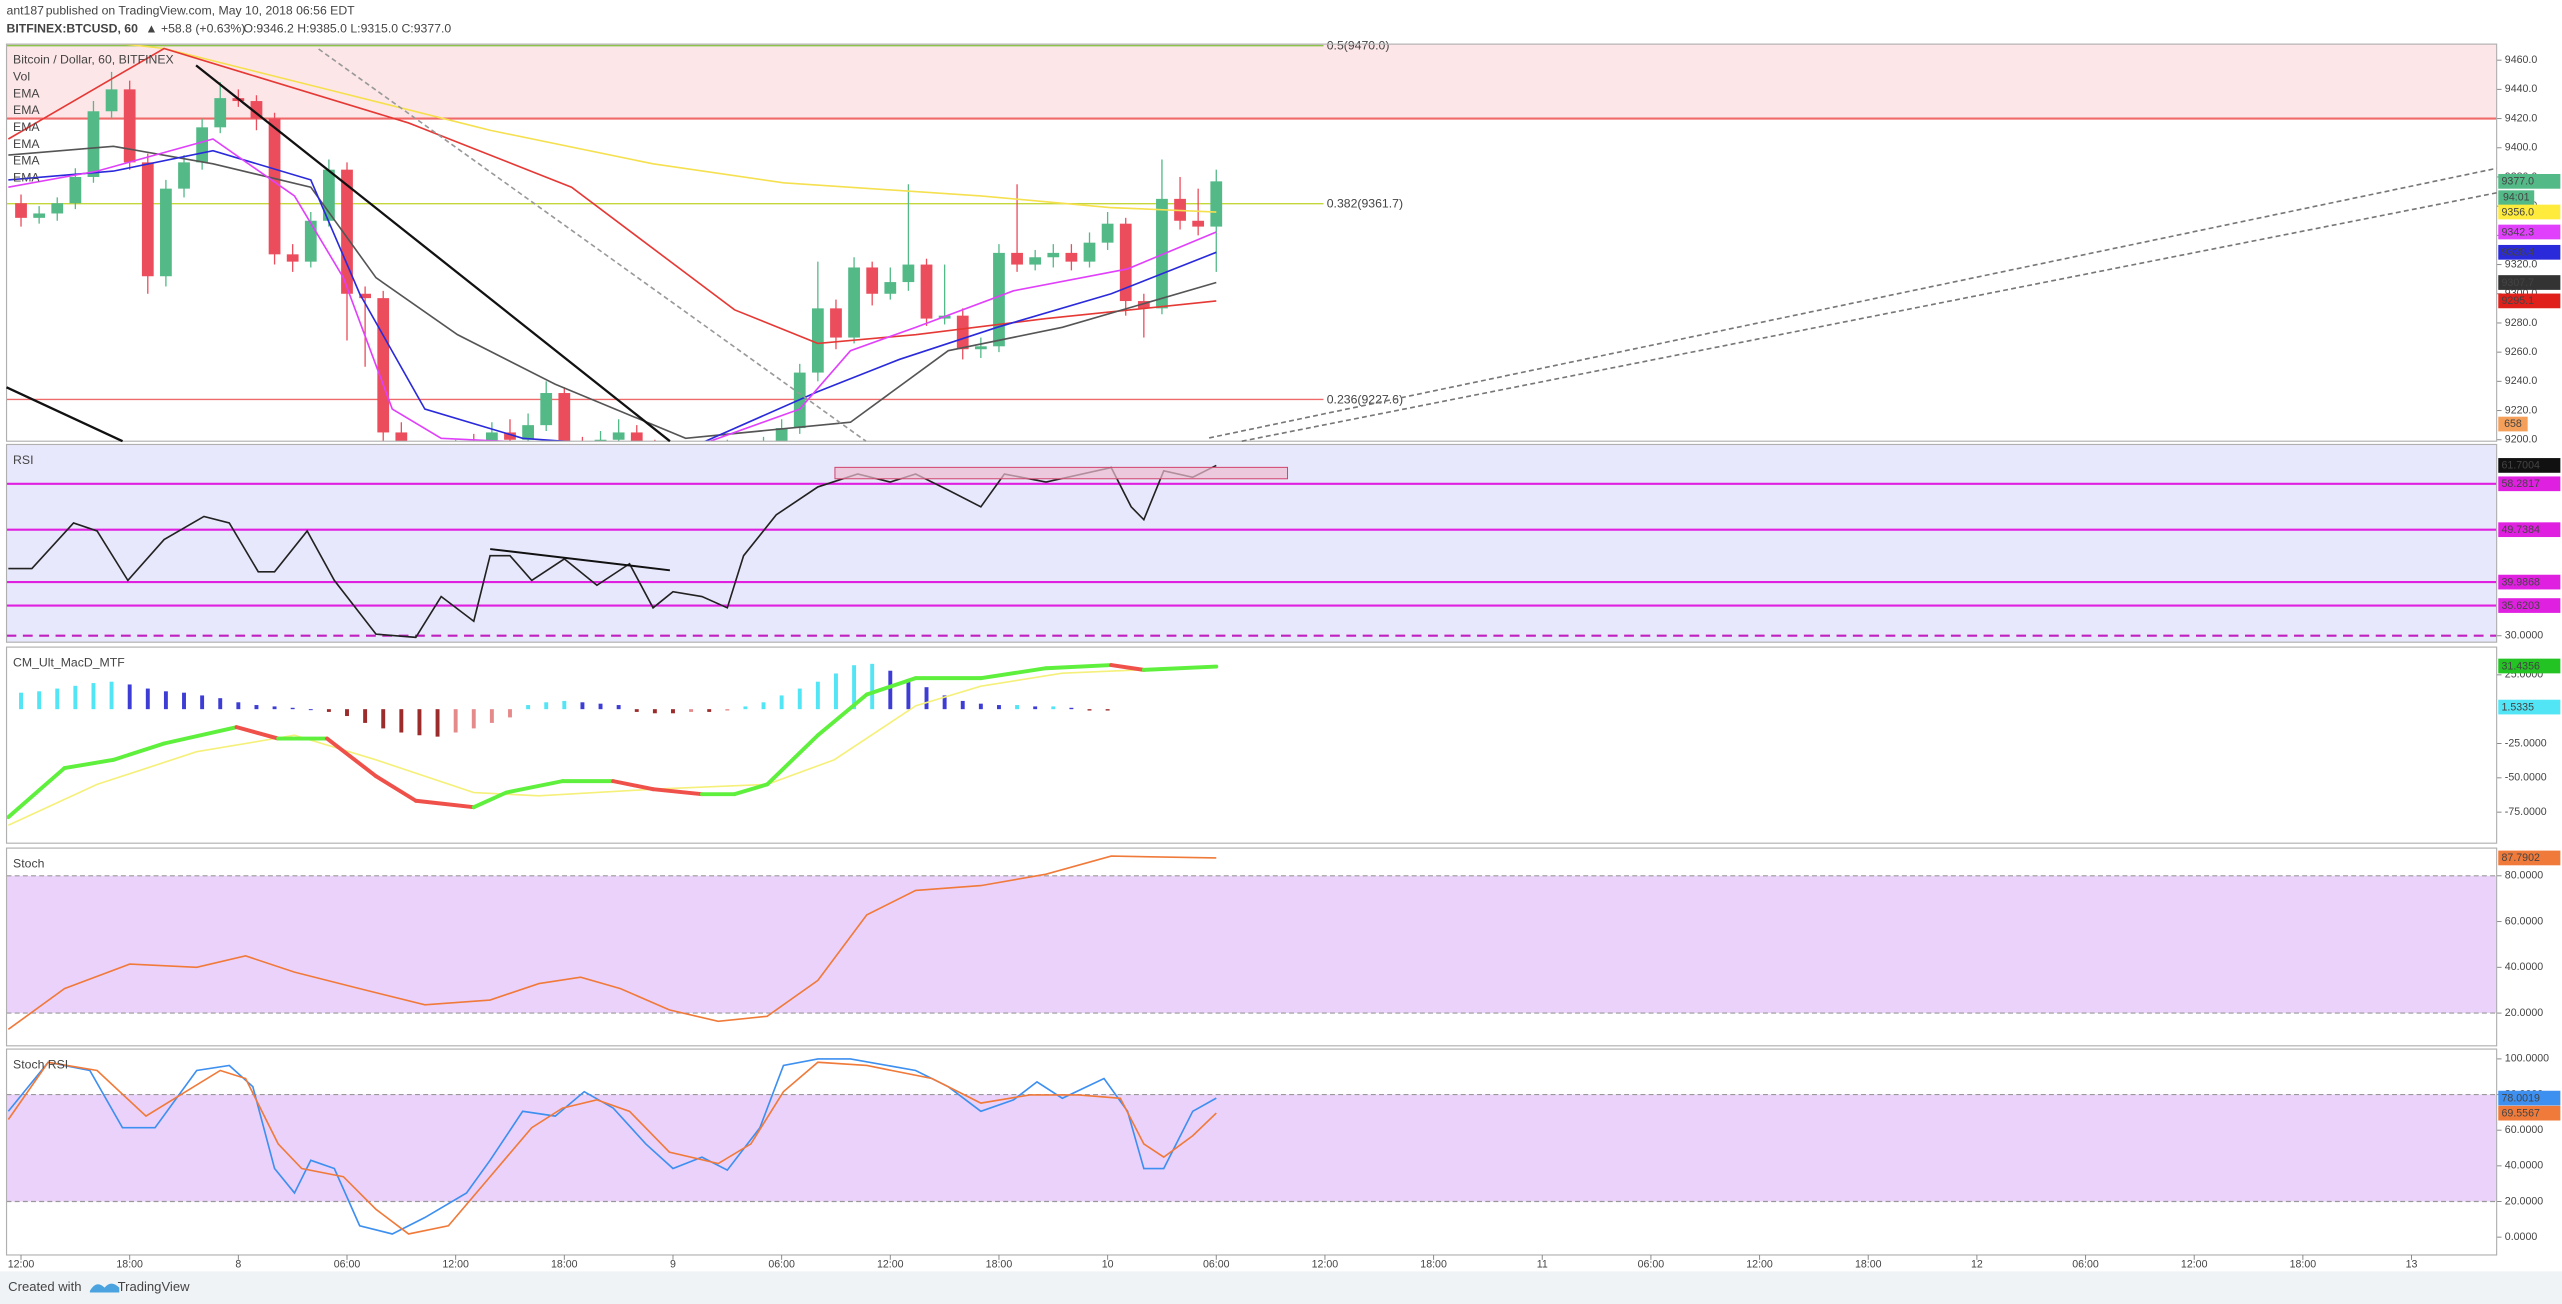 The height and width of the screenshot is (1304, 2562). What do you see at coordinates (1251, 1148) in the screenshot?
I see `band` at bounding box center [1251, 1148].